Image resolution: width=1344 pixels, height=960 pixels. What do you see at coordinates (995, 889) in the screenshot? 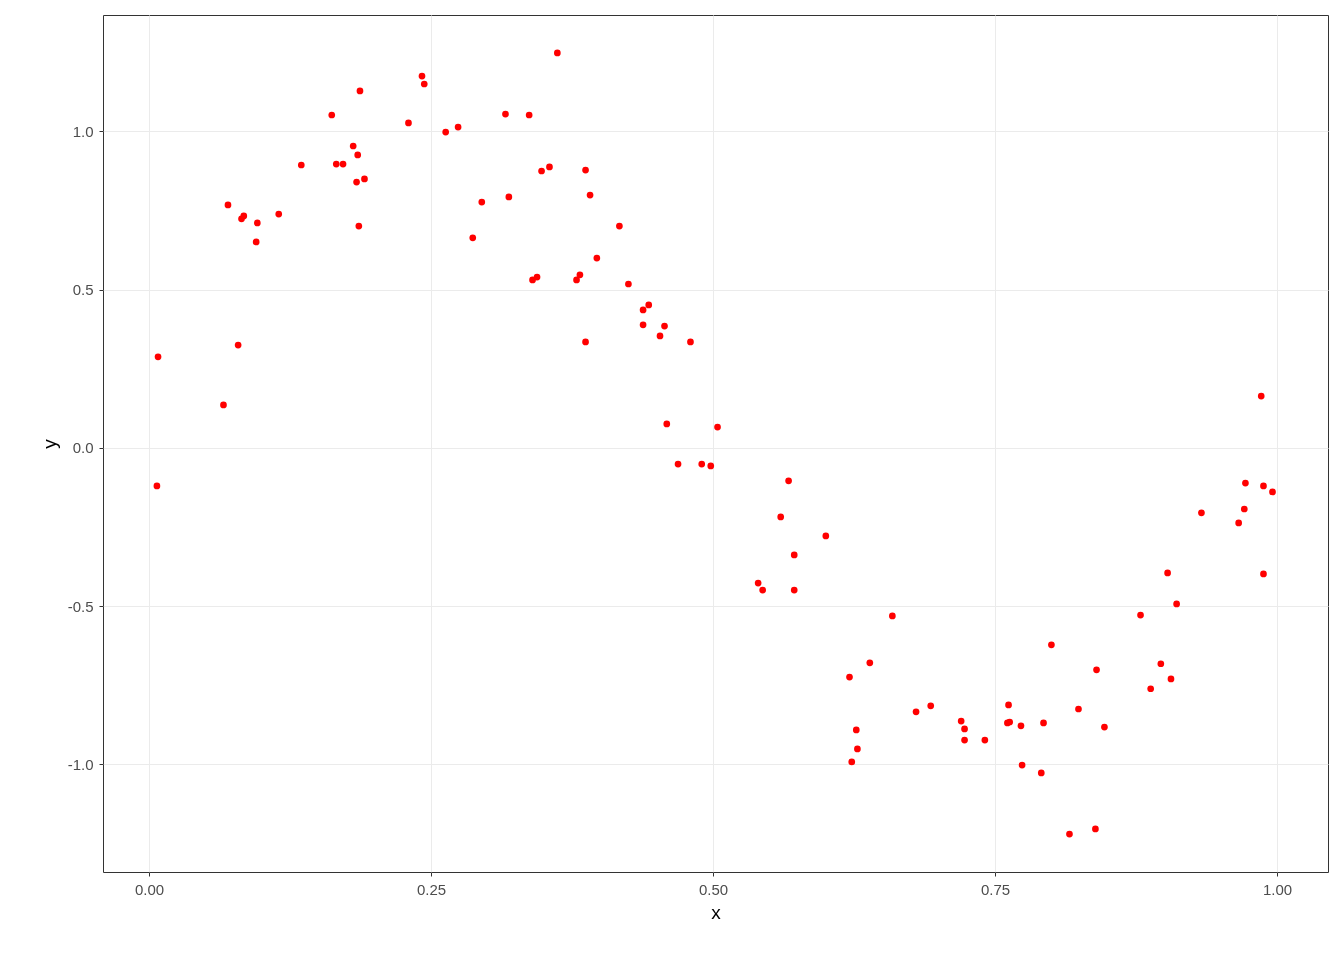
I see `x-tick-label: 0.75` at bounding box center [995, 889].